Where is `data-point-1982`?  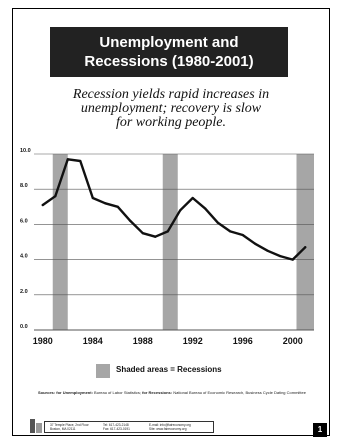
data-point-1982 is located at coordinates (67, 159).